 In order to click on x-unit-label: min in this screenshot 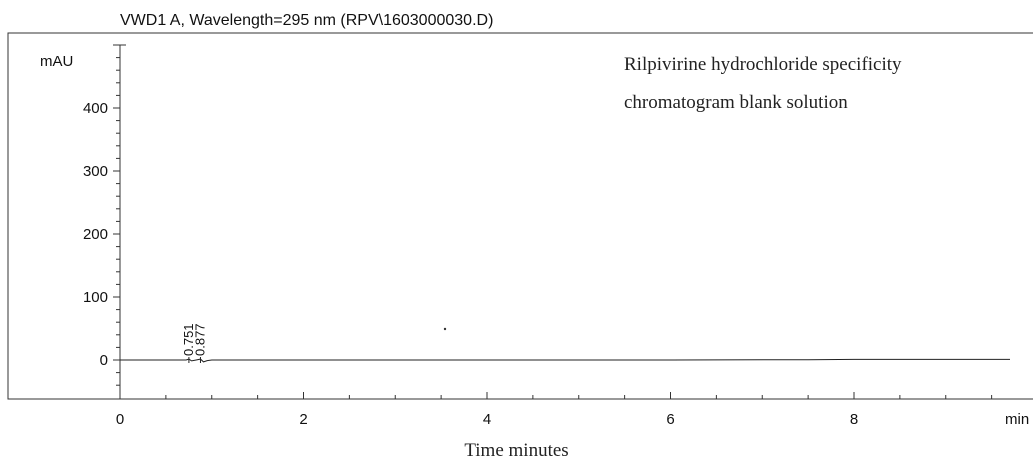, I will do `click(1017, 419)`.